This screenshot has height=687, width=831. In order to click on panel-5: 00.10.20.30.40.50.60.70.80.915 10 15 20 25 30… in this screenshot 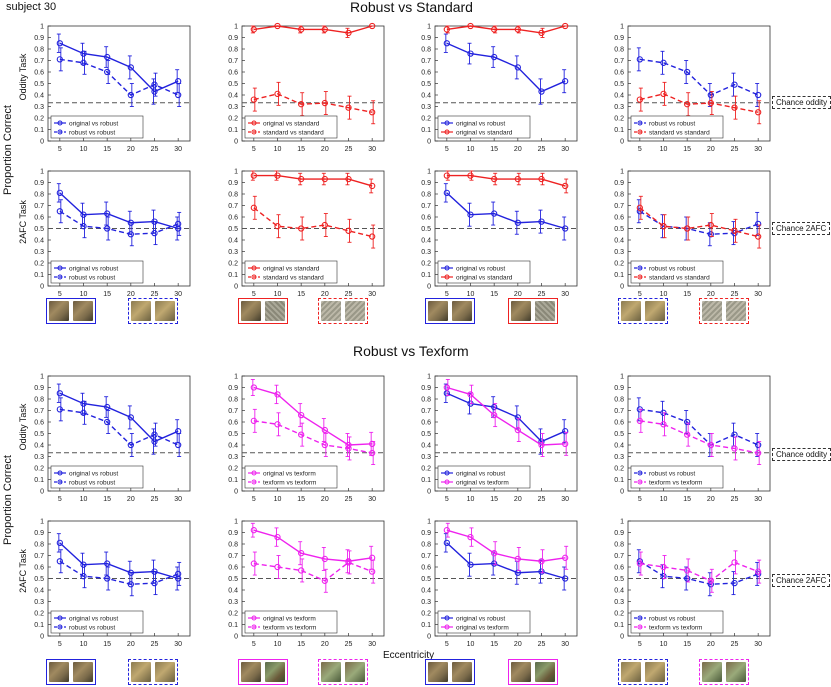, I will do `click(112, 233)`.